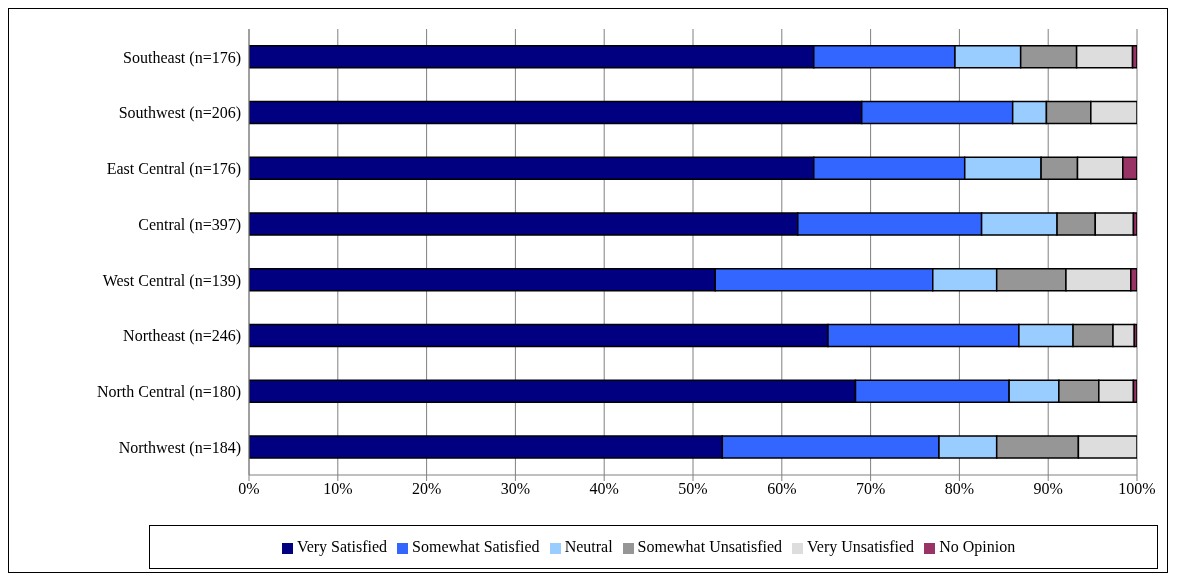 Image resolution: width=1178 pixels, height=583 pixels. I want to click on y-tick-label: Central (n=397), so click(189, 224).